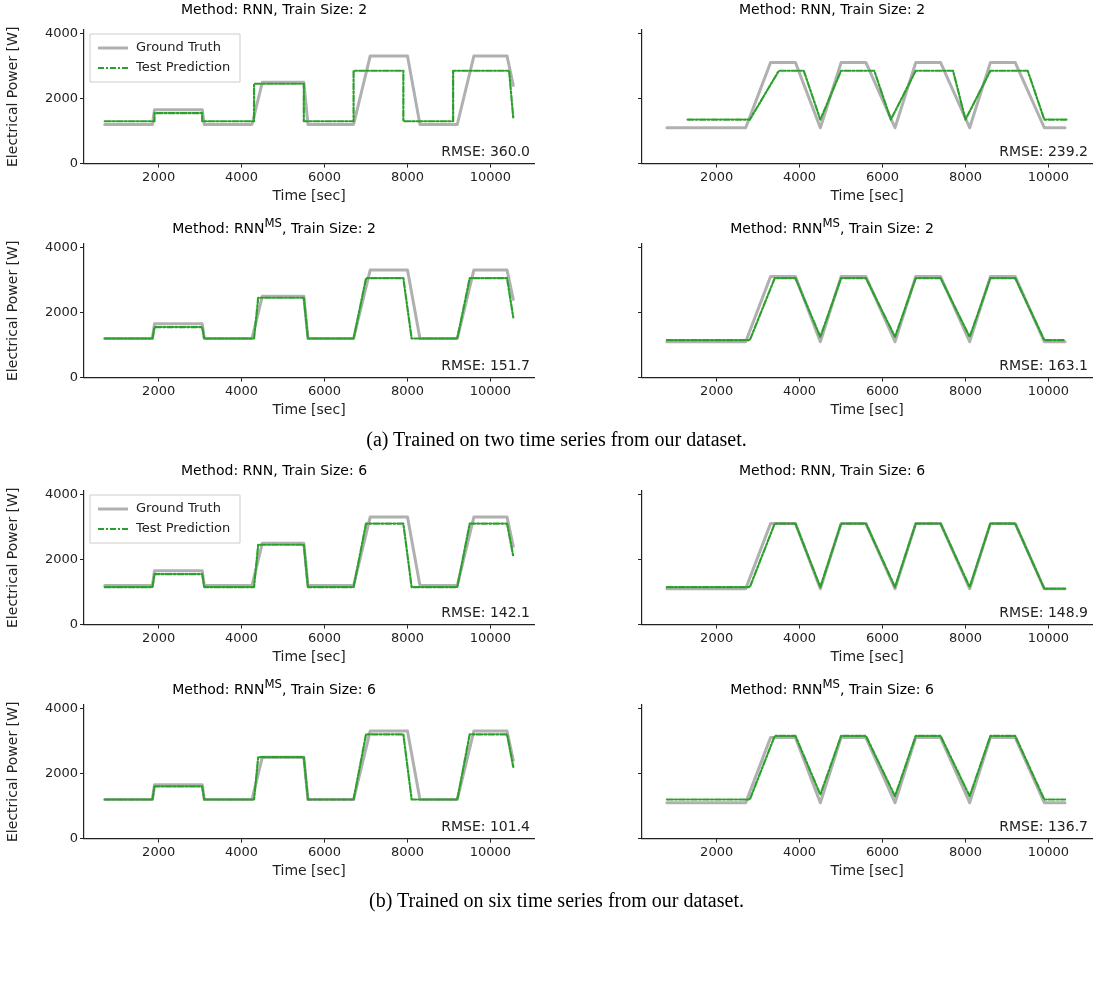  Describe the element at coordinates (1043, 826) in the screenshot. I see `annotation: RMSE: 136.7` at that location.